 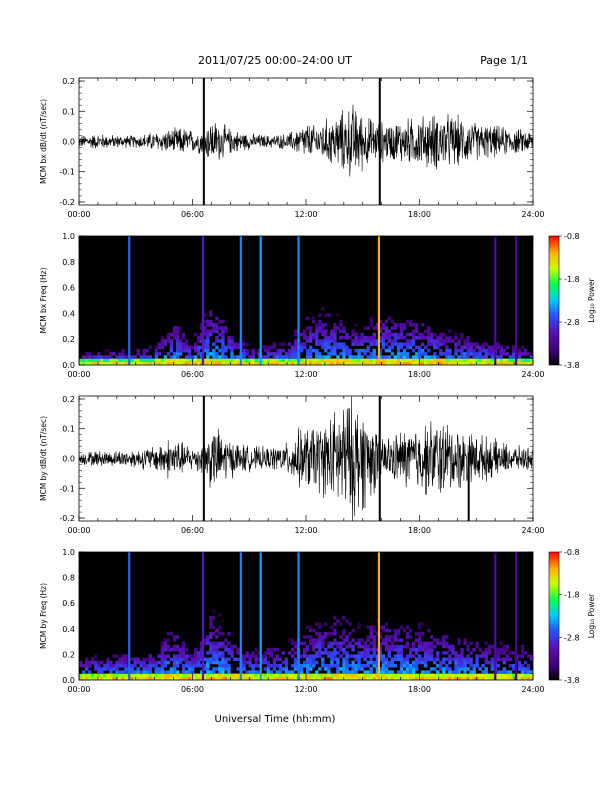 I want to click on y-tick-label: 0.1, so click(x=68, y=429).